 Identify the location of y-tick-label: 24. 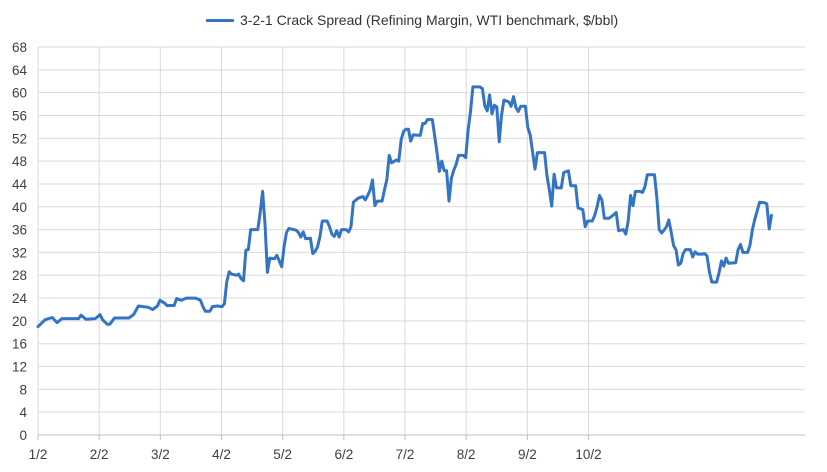
(20, 298).